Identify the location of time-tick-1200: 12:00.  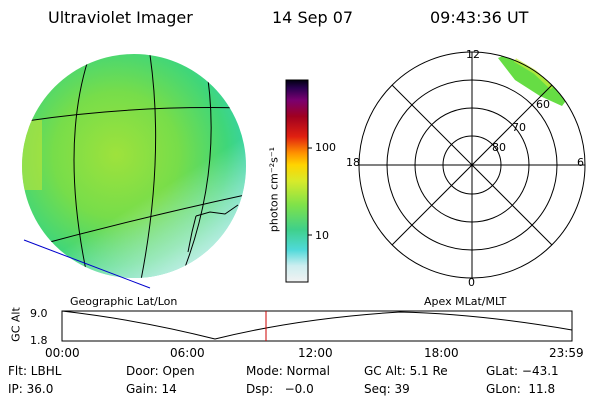
(315, 353).